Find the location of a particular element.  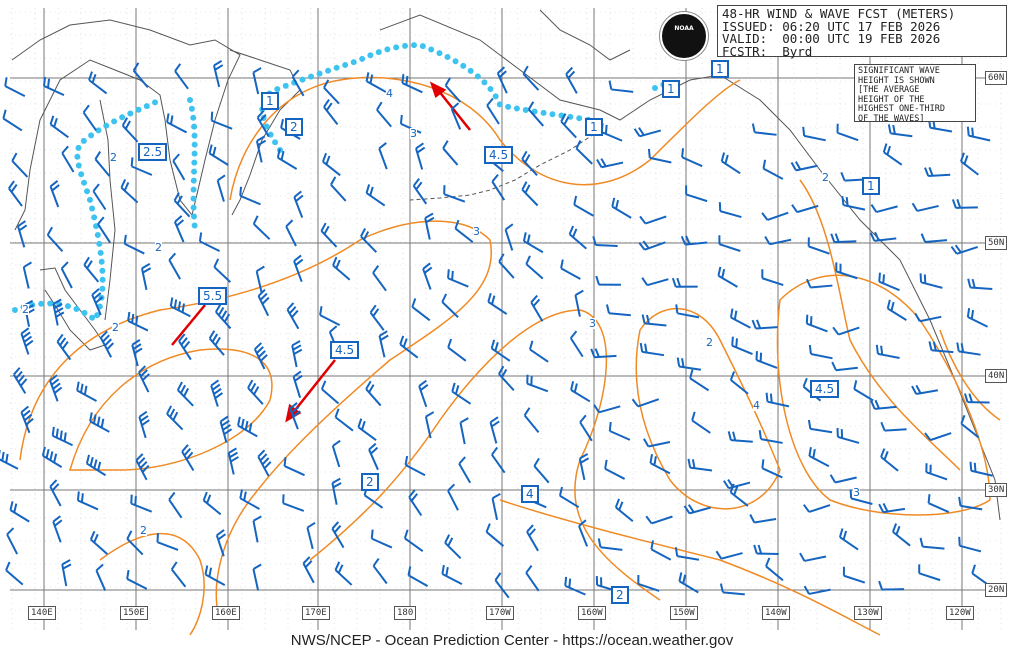

longitude-label: 170E is located at coordinates (316, 613).